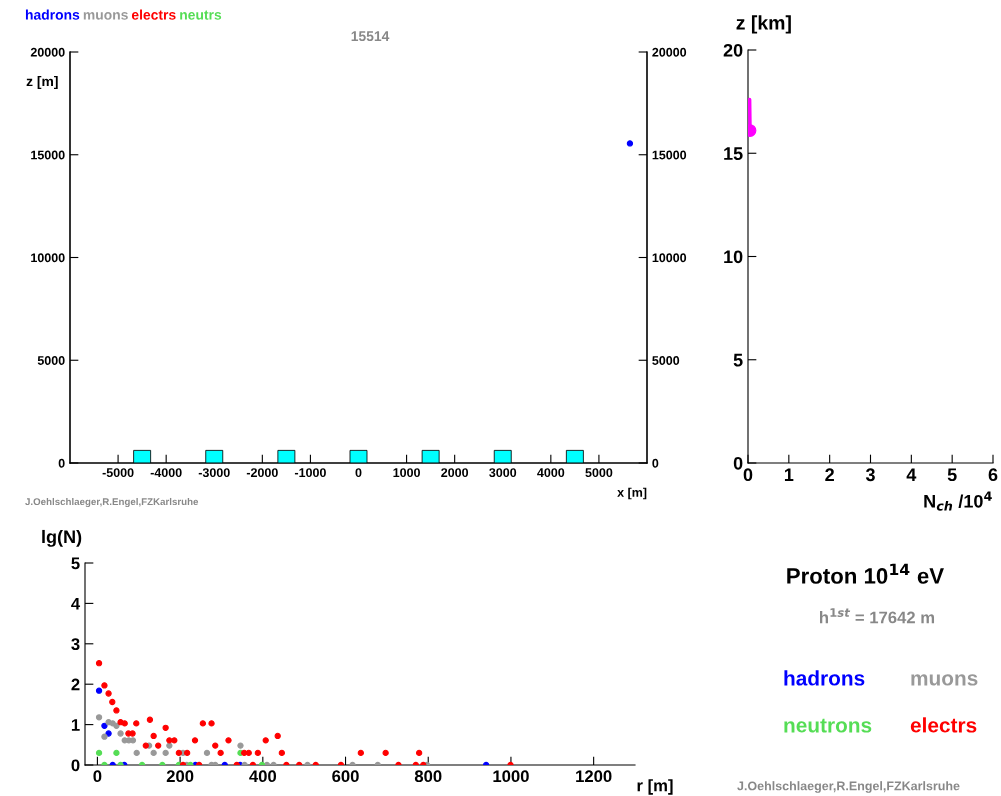  Describe the element at coordinates (865, 573) in the screenshot. I see `text: Proton 10$^{14}$ eV` at that location.